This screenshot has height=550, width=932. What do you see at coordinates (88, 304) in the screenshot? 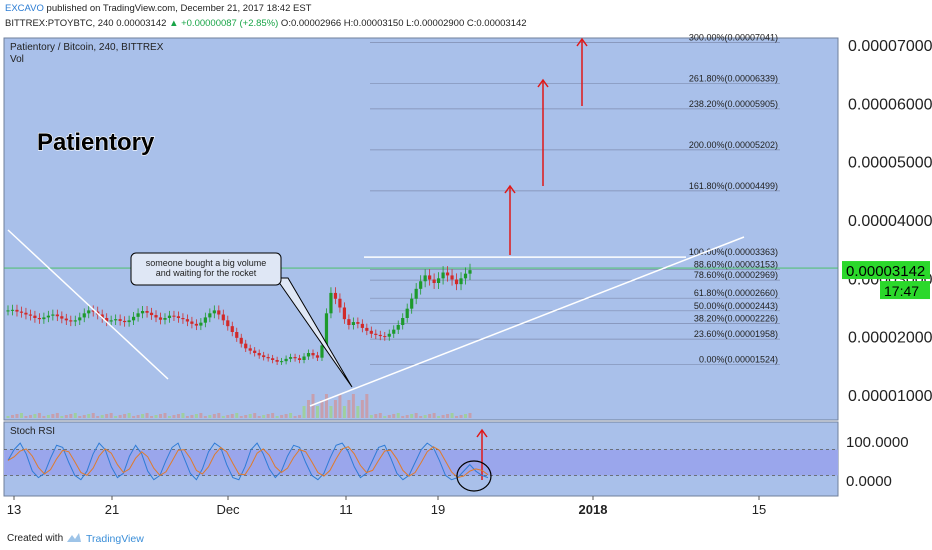
I see `downtrend-line` at bounding box center [88, 304].